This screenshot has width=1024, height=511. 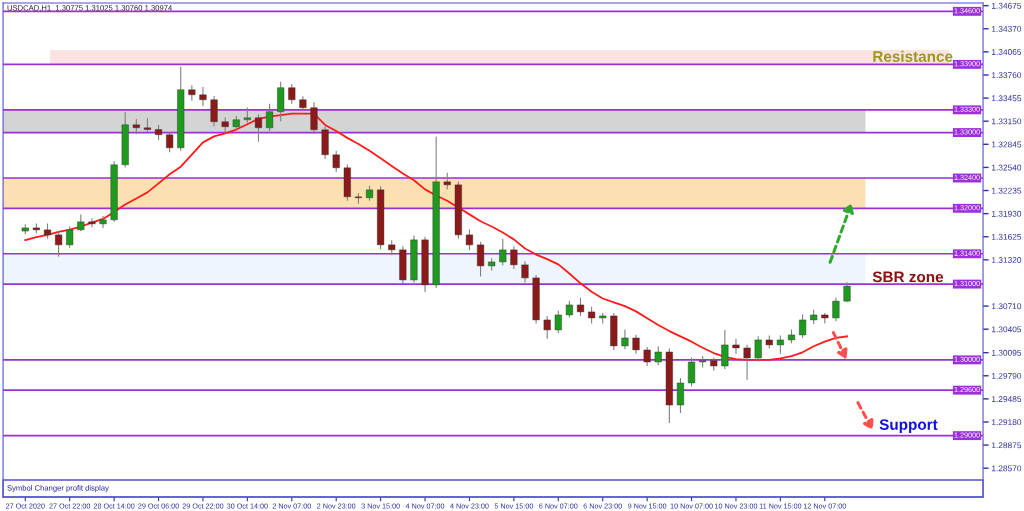 I want to click on text: Resistance, so click(x=913, y=56).